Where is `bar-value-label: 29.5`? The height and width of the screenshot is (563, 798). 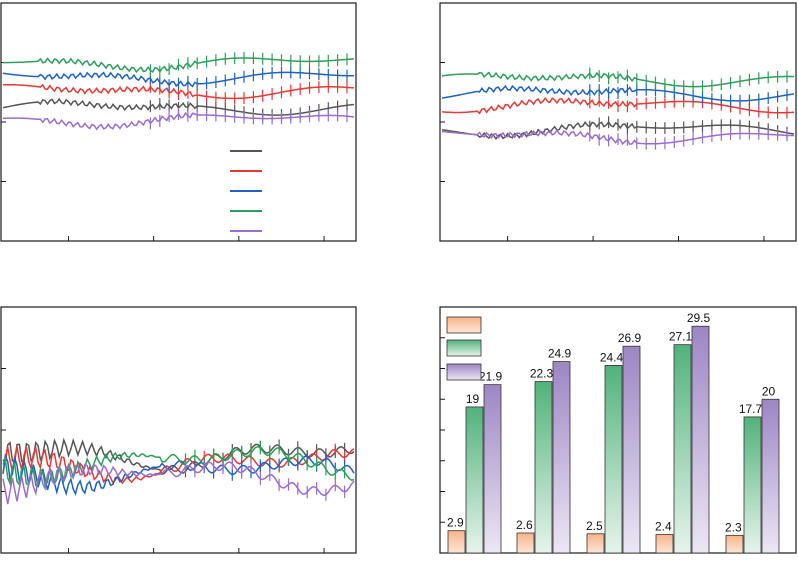
bar-value-label: 29.5 is located at coordinates (699, 318).